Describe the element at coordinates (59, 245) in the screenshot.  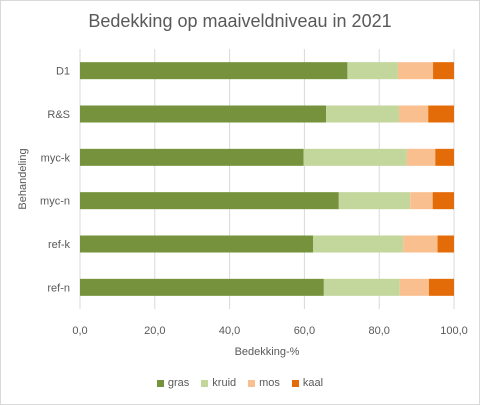
I see `y-tick-label: ref-k` at that location.